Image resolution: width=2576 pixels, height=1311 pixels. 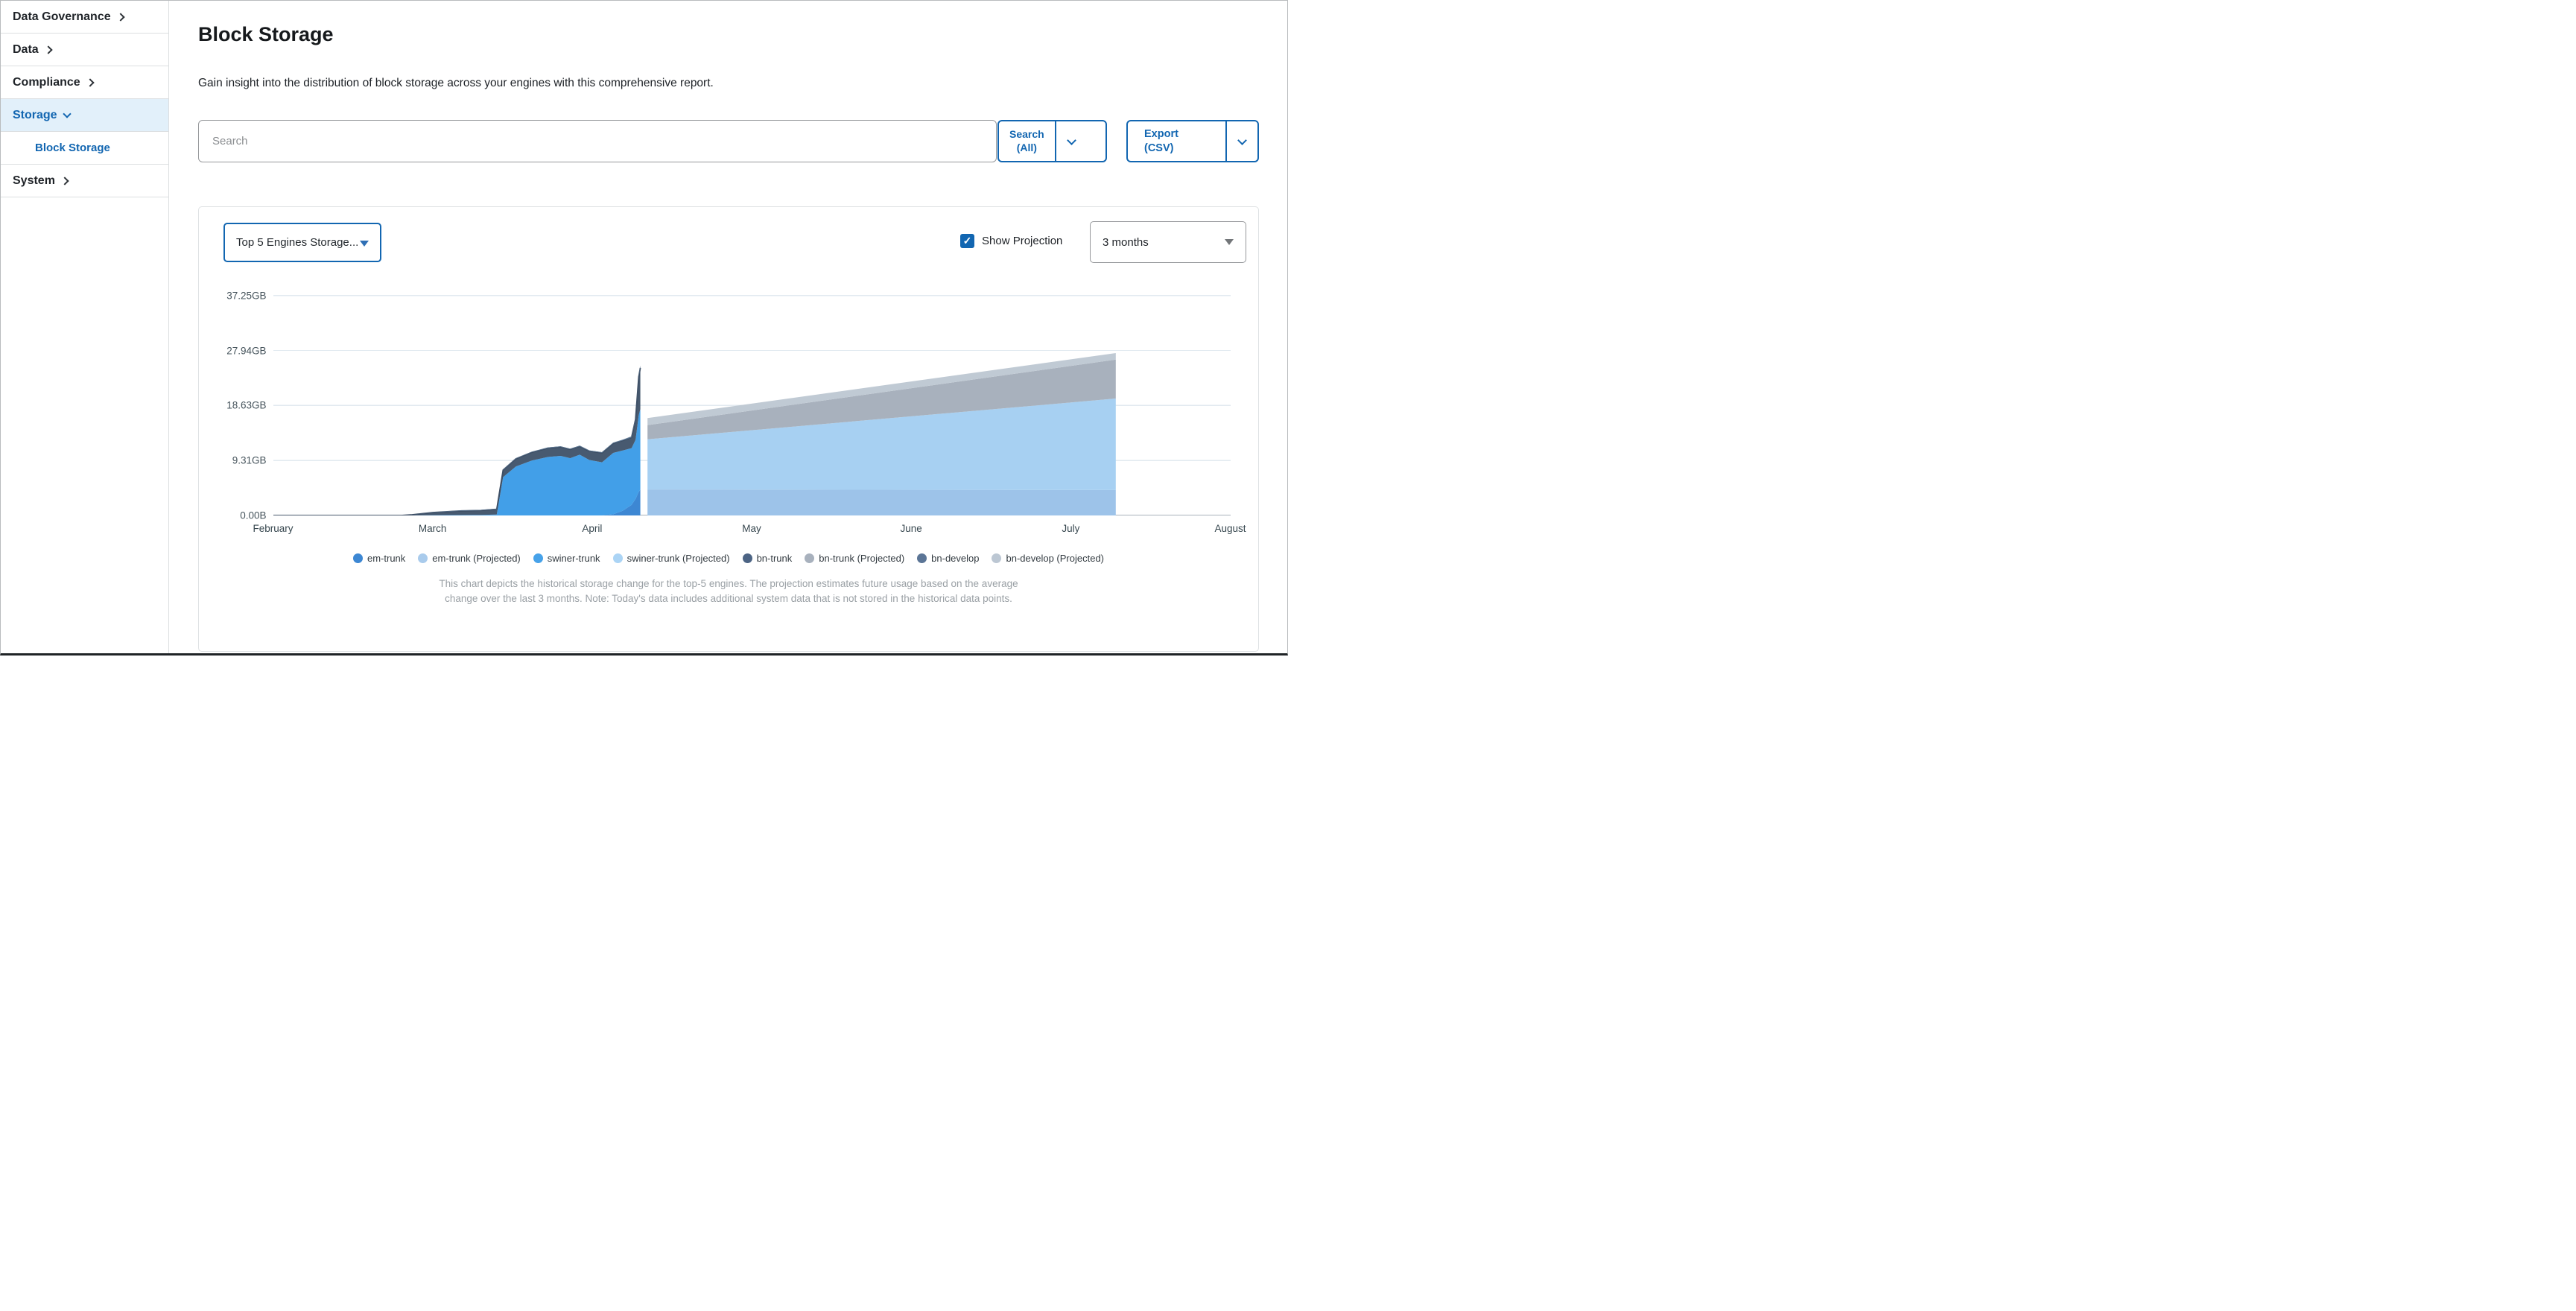 I want to click on y-axis-tick-label: 27.94GB, so click(x=246, y=351).